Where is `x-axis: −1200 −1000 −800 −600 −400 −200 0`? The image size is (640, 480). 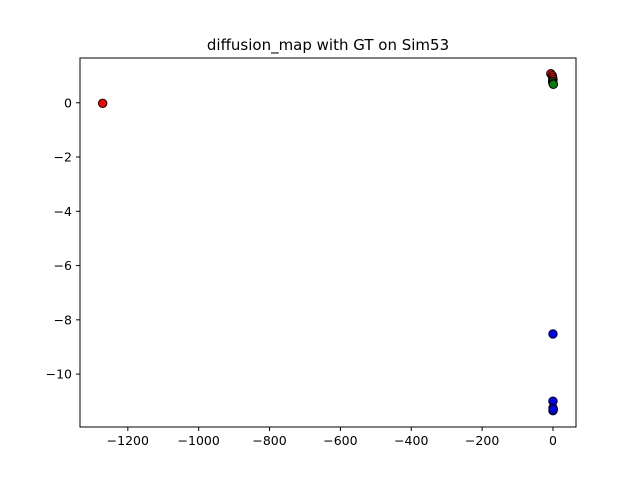
x-axis: −1200 −1000 −800 −600 −400 −200 0 is located at coordinates (332, 437).